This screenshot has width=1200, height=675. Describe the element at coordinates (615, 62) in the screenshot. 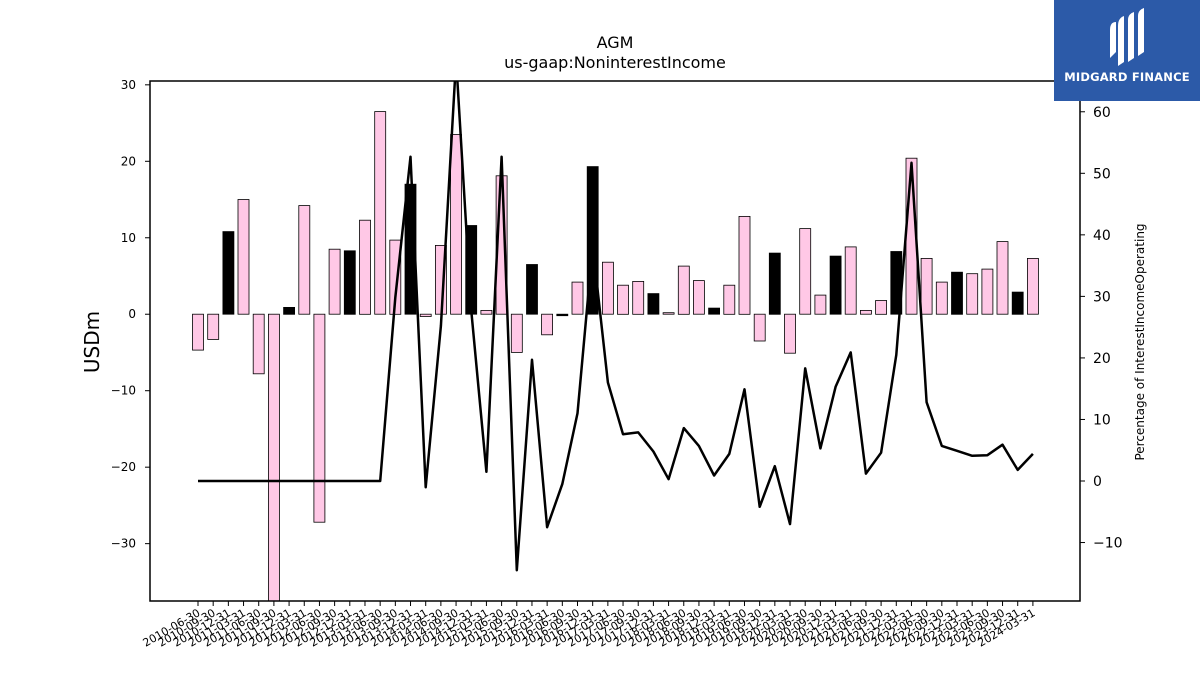

I see `chart-subtitle: us-gaap:NoninterestIncome` at that location.